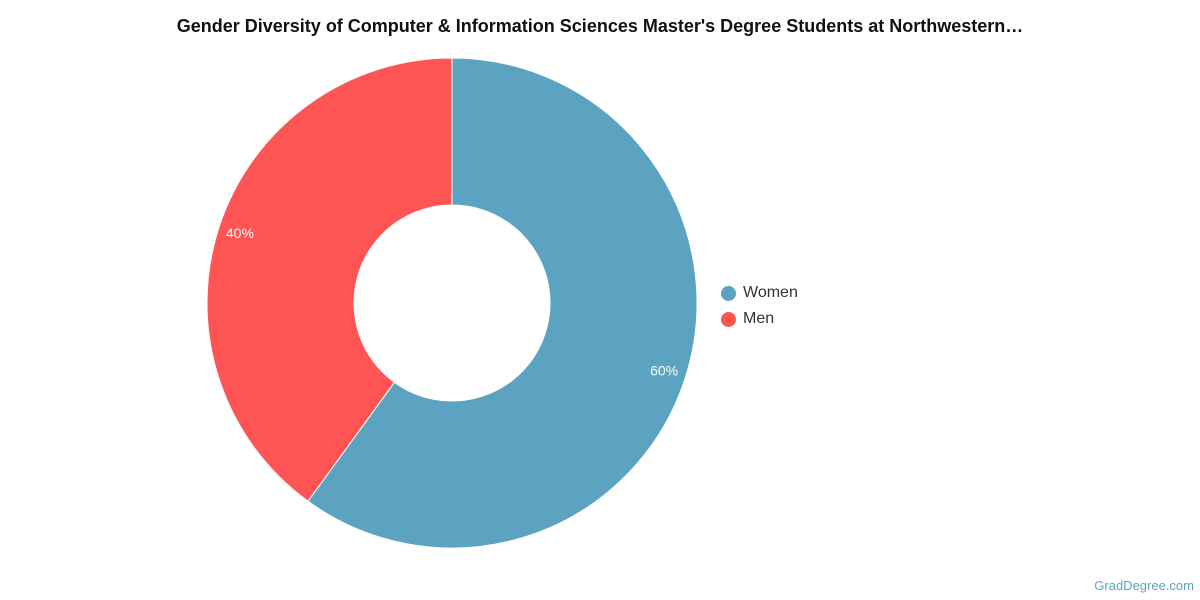 The width and height of the screenshot is (1200, 600). Describe the element at coordinates (770, 292) in the screenshot. I see `legend-label-women: Women` at that location.